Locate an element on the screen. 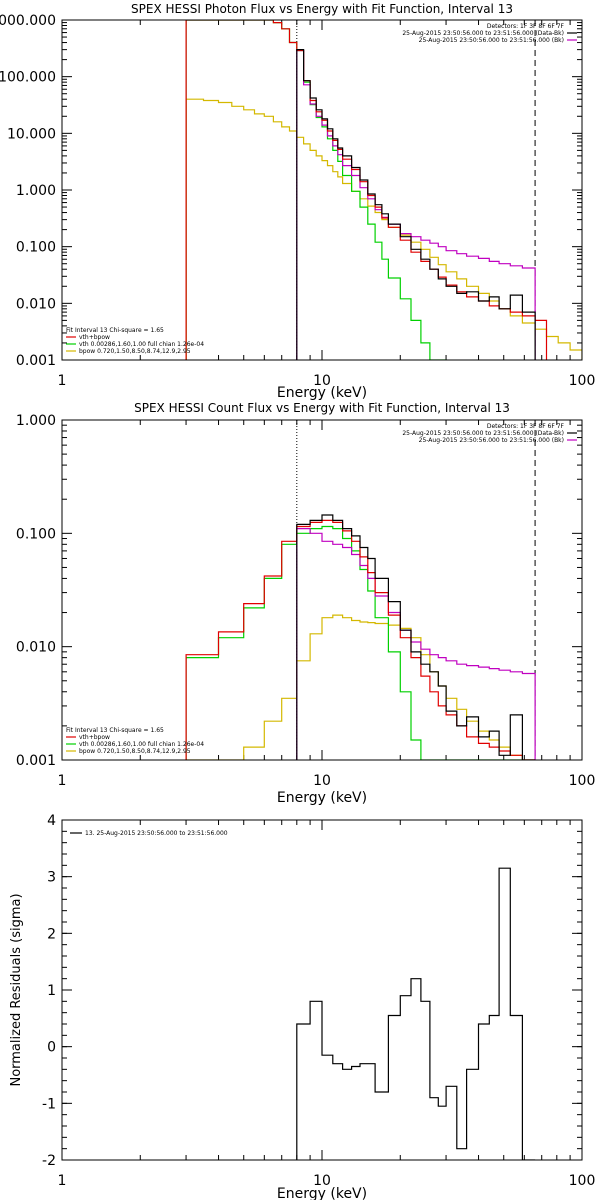 The image size is (600, 1200). y-tick-label: -2 is located at coordinates (49, 1161).